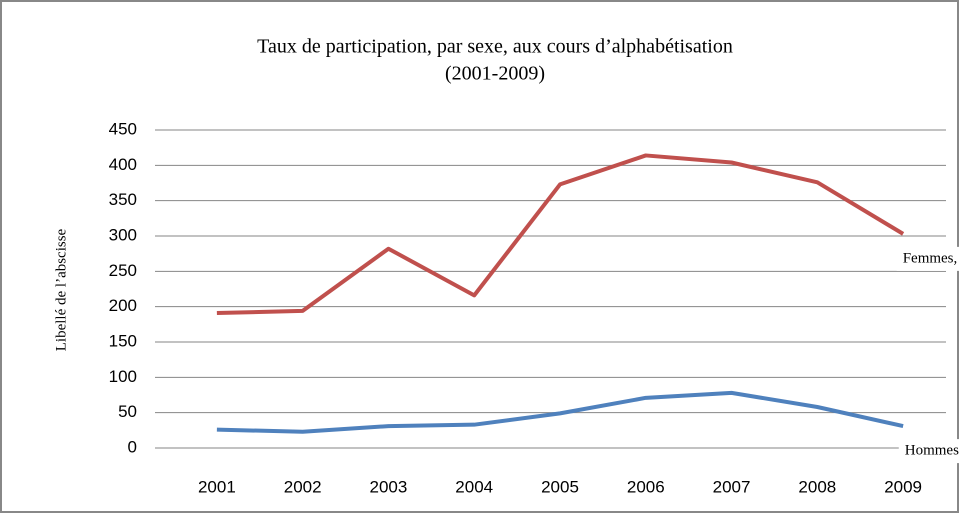  What do you see at coordinates (646, 486) in the screenshot?
I see `x-tick-label: 2006` at bounding box center [646, 486].